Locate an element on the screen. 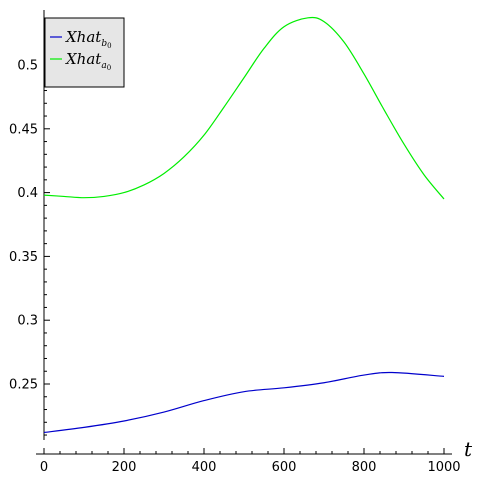 The height and width of the screenshot is (485, 482). legend-box is located at coordinates (84, 52).